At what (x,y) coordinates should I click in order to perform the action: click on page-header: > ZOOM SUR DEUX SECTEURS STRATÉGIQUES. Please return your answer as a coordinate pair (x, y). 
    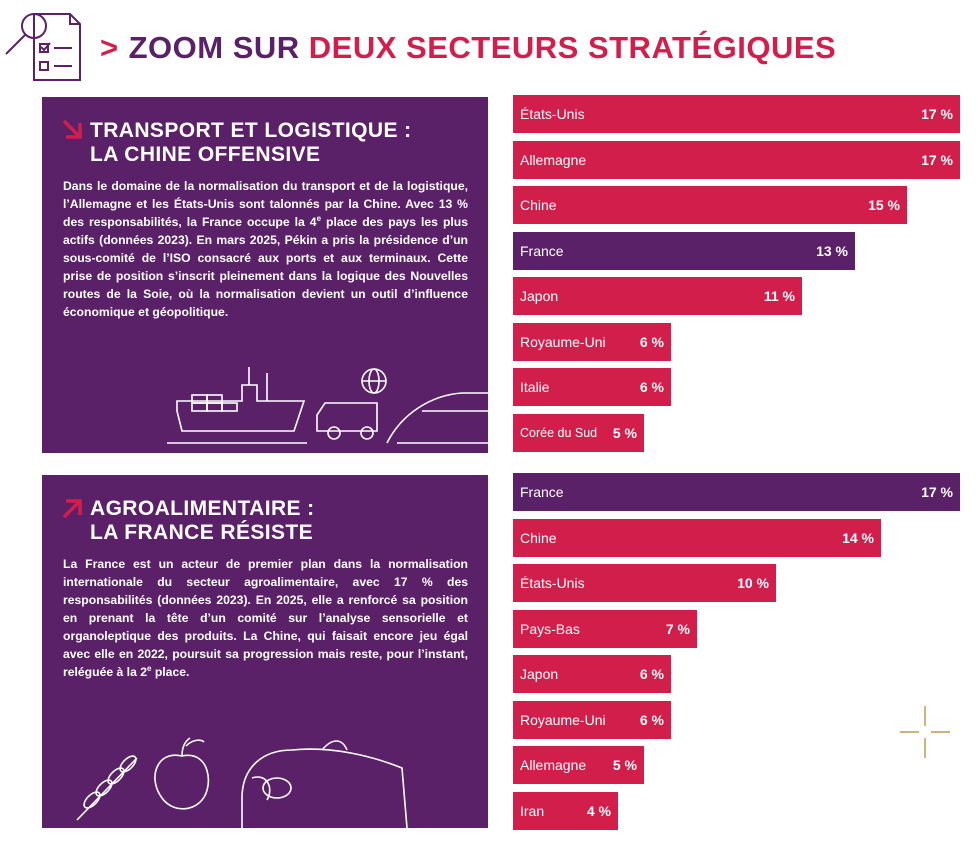
    Looking at the image, I should click on (490, 45).